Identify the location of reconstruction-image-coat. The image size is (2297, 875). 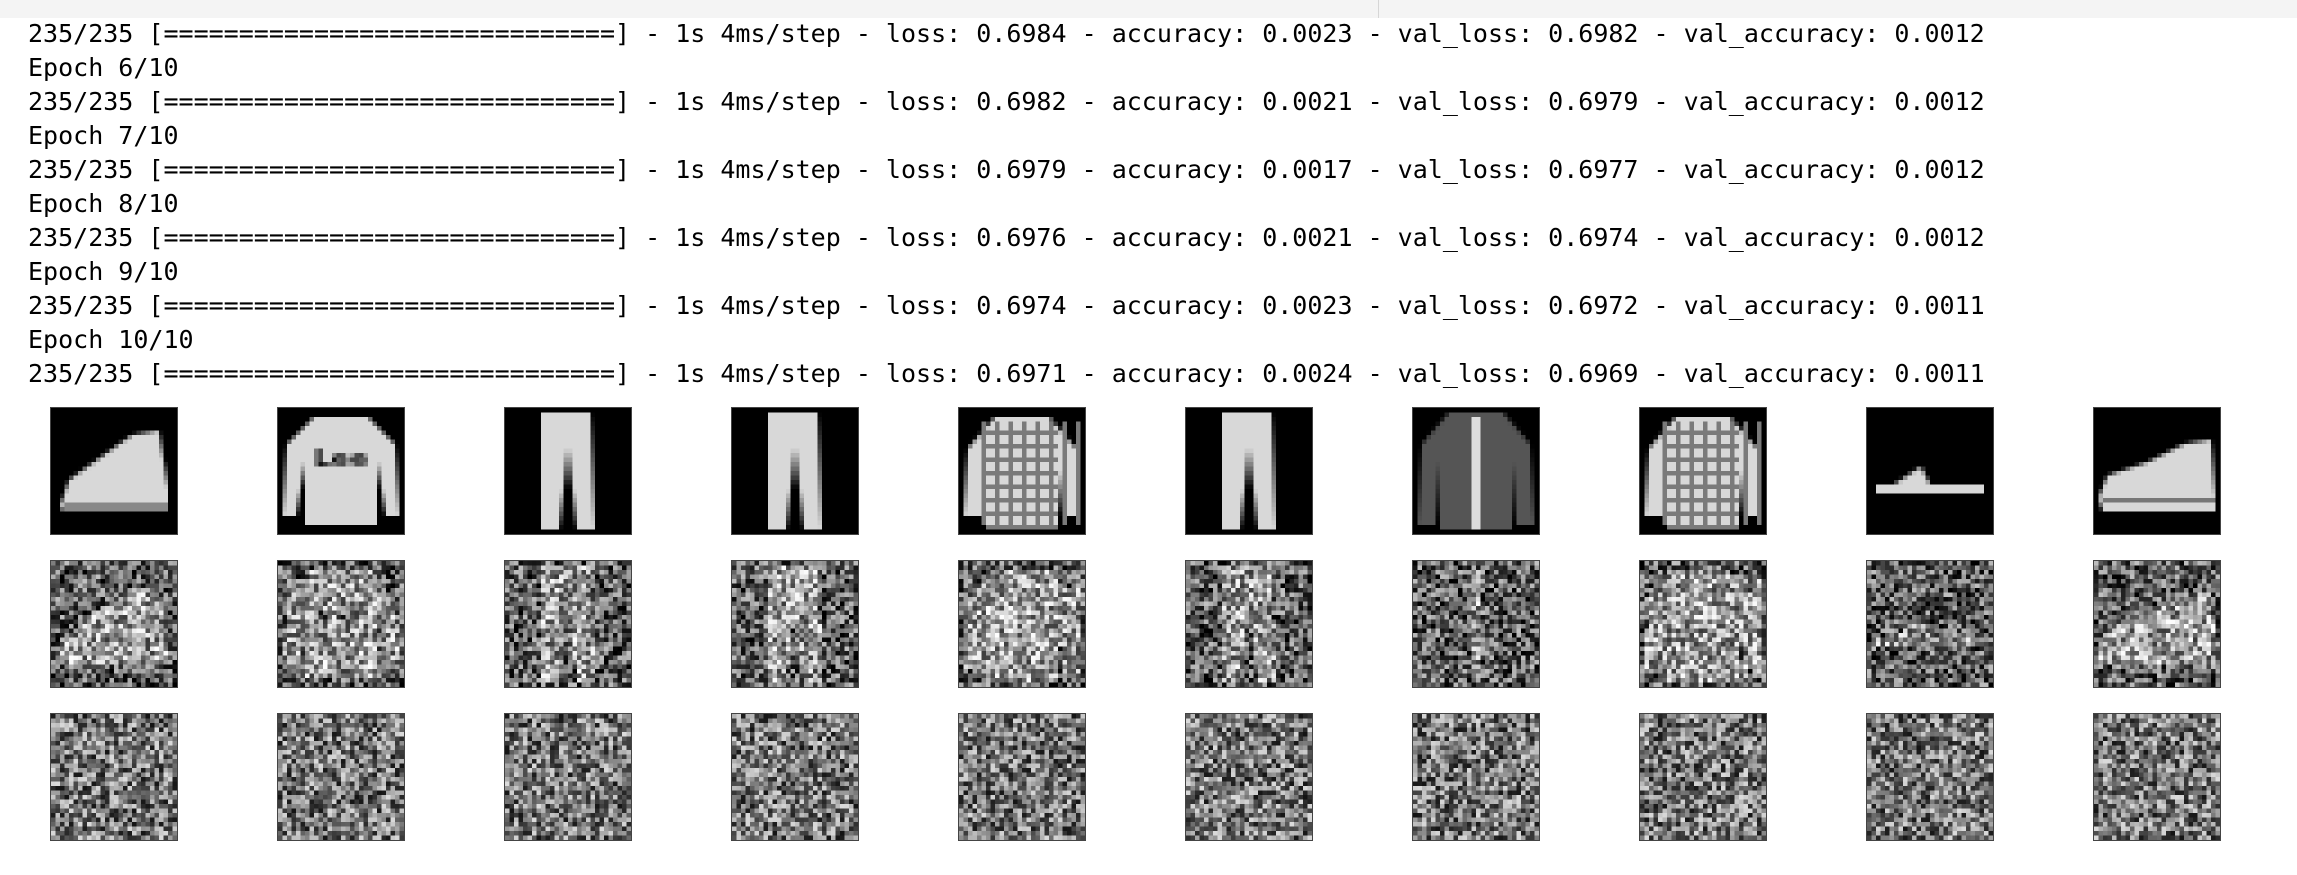
(1476, 624).